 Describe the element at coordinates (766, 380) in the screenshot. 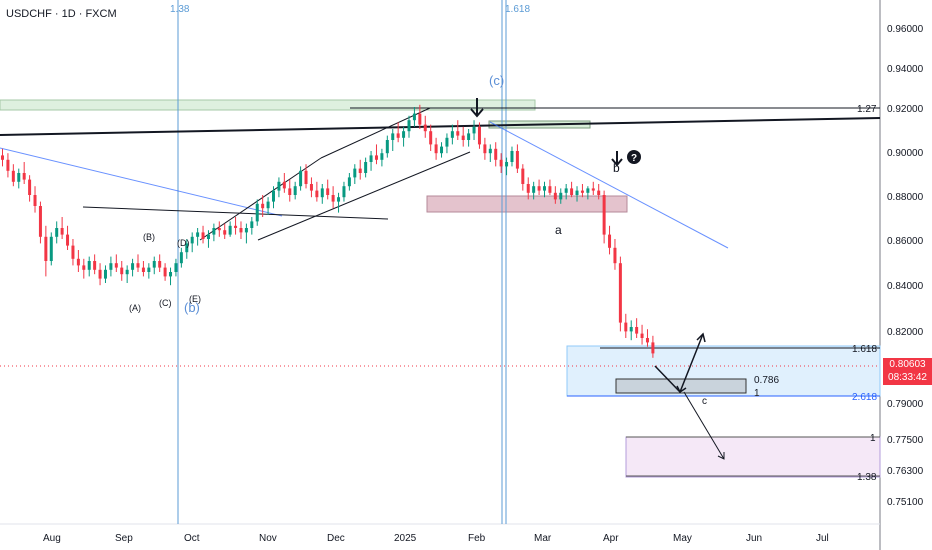

I see `level-label-0786: 0.786` at that location.